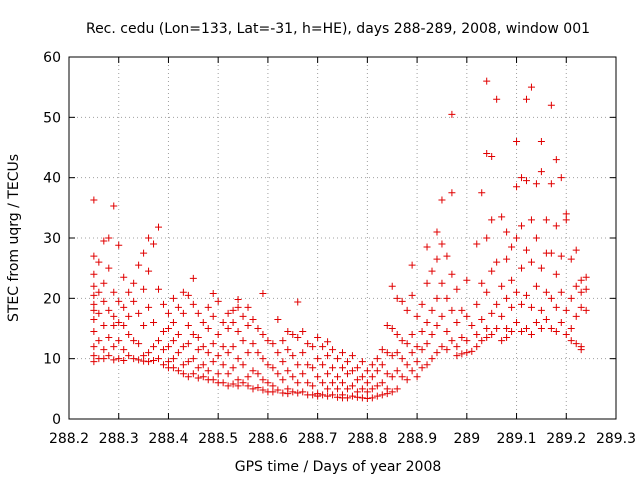  What do you see at coordinates (566, 439) in the screenshot?
I see `x-tick-label: 289.2` at bounding box center [566, 439].